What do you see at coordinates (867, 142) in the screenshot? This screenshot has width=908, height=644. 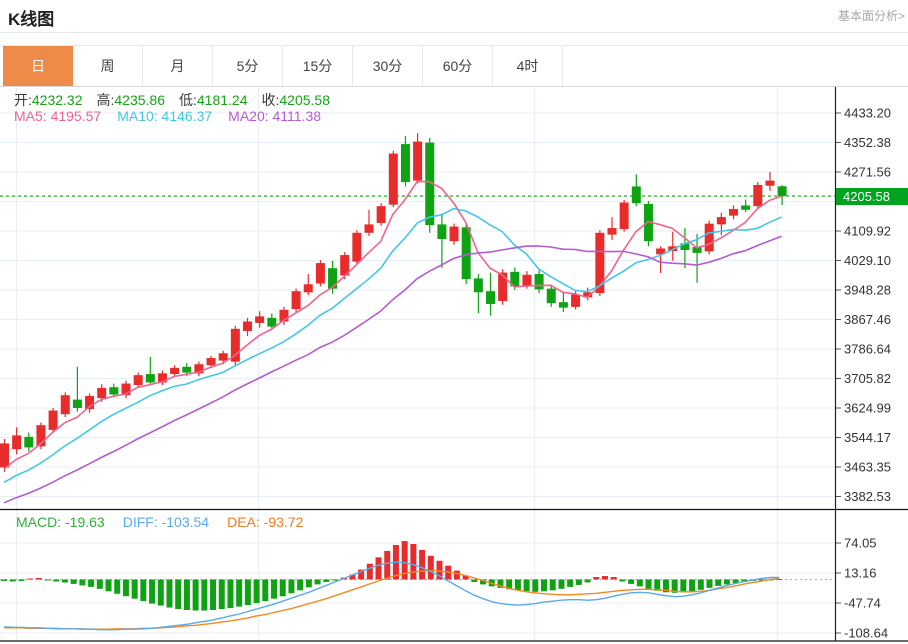 I see `y-axis-label: 4352.38` at bounding box center [867, 142].